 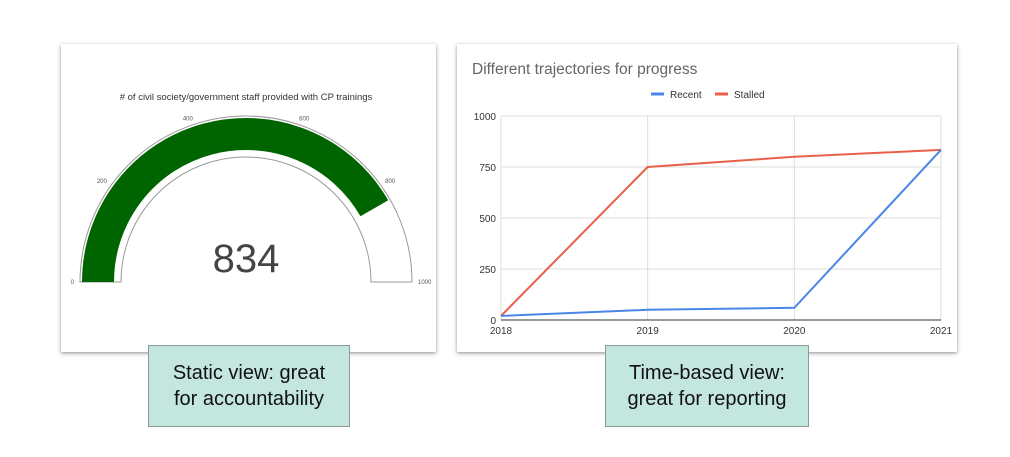 I want to click on legend-item-recent: Recent, so click(x=676, y=95).